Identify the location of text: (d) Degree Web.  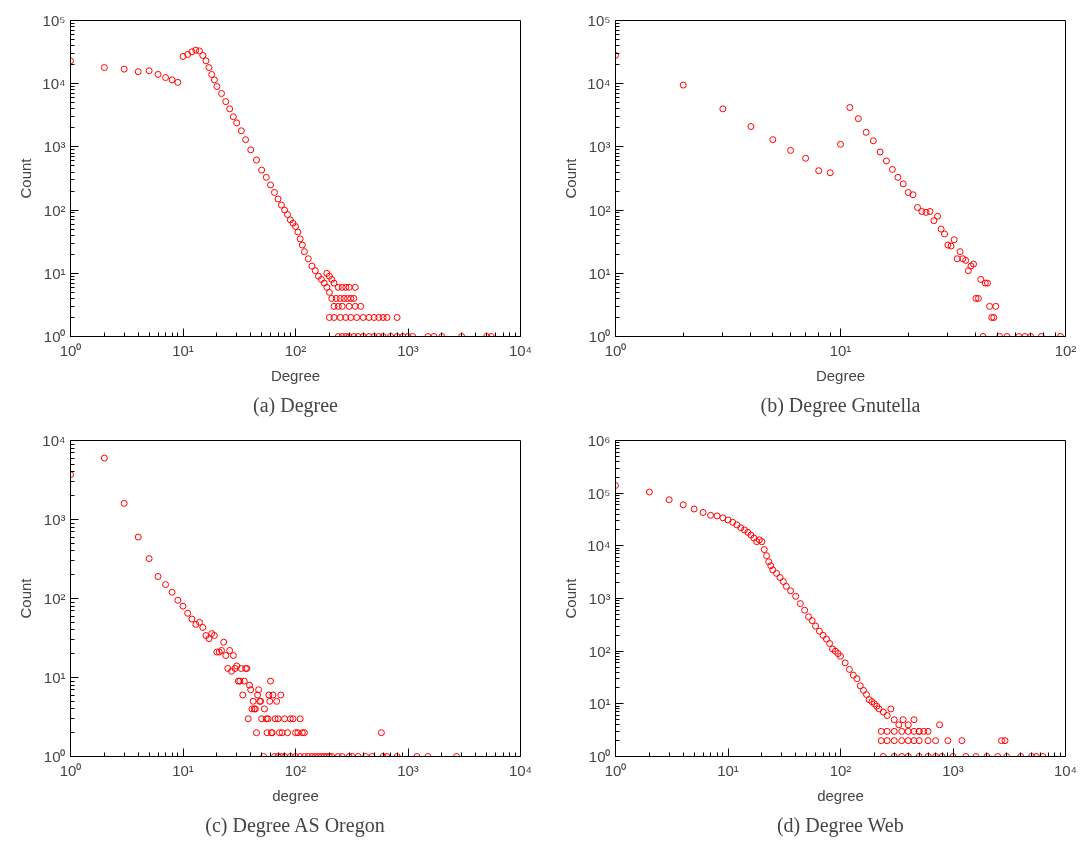
(840, 825).